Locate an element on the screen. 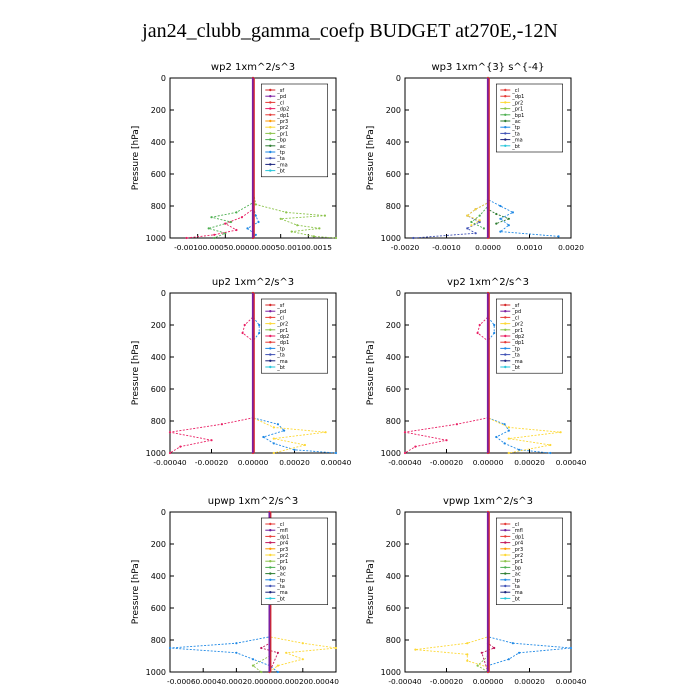 This screenshot has height=700, width=700. legend-label: _bt is located at coordinates (515, 599).